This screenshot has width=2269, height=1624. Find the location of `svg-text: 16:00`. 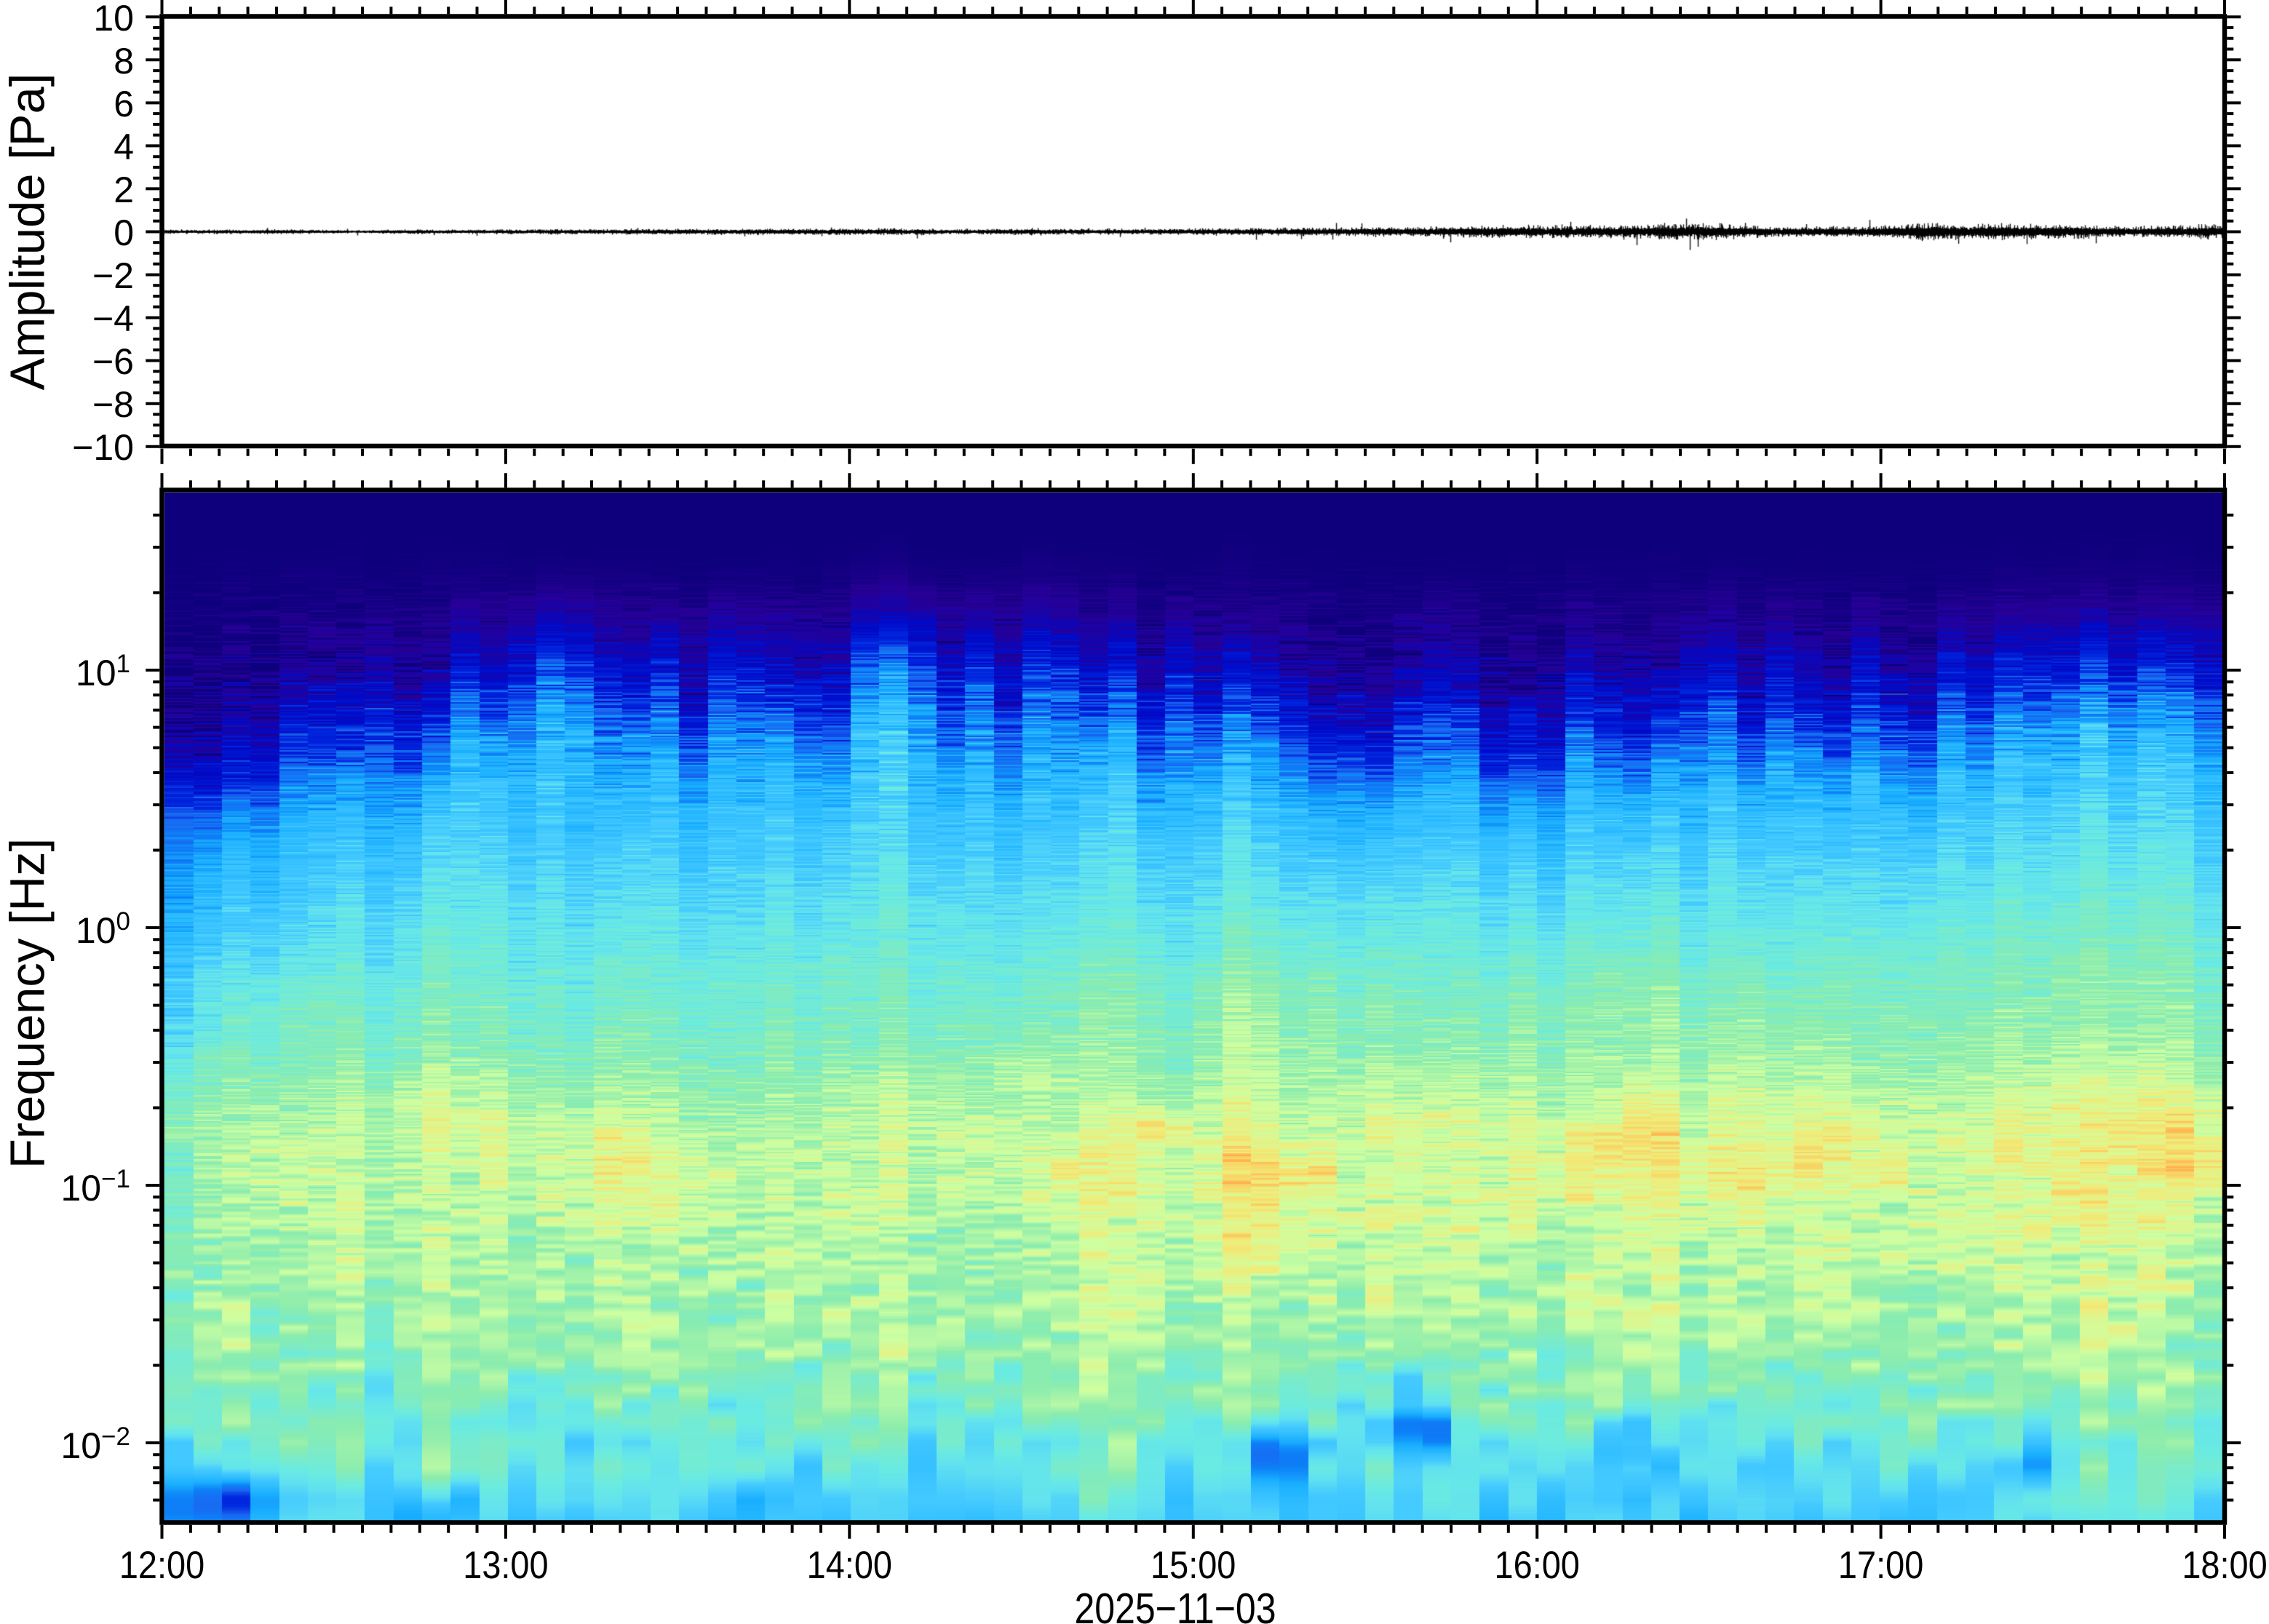

svg-text: 16:00 is located at coordinates (1537, 1564).